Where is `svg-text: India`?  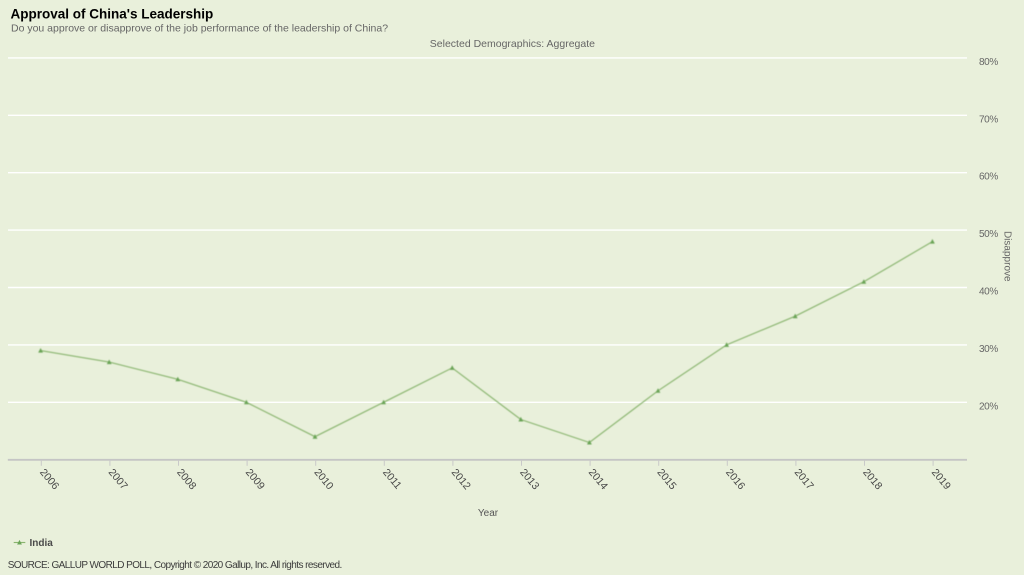 svg-text: India is located at coordinates (42, 543).